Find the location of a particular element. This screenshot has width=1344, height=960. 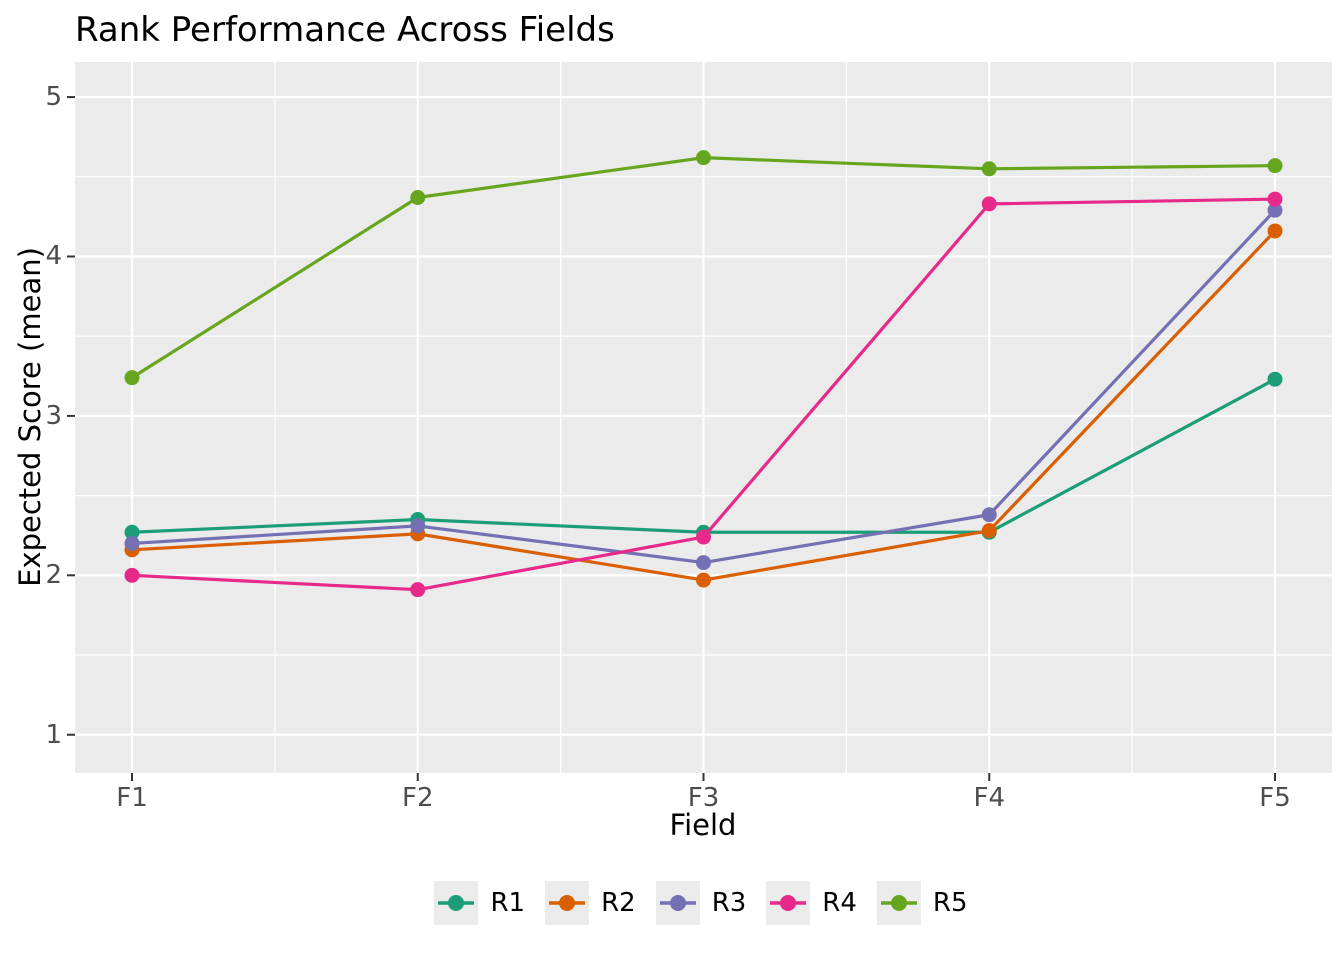

y-tick-label: 3 is located at coordinates (53, 415).